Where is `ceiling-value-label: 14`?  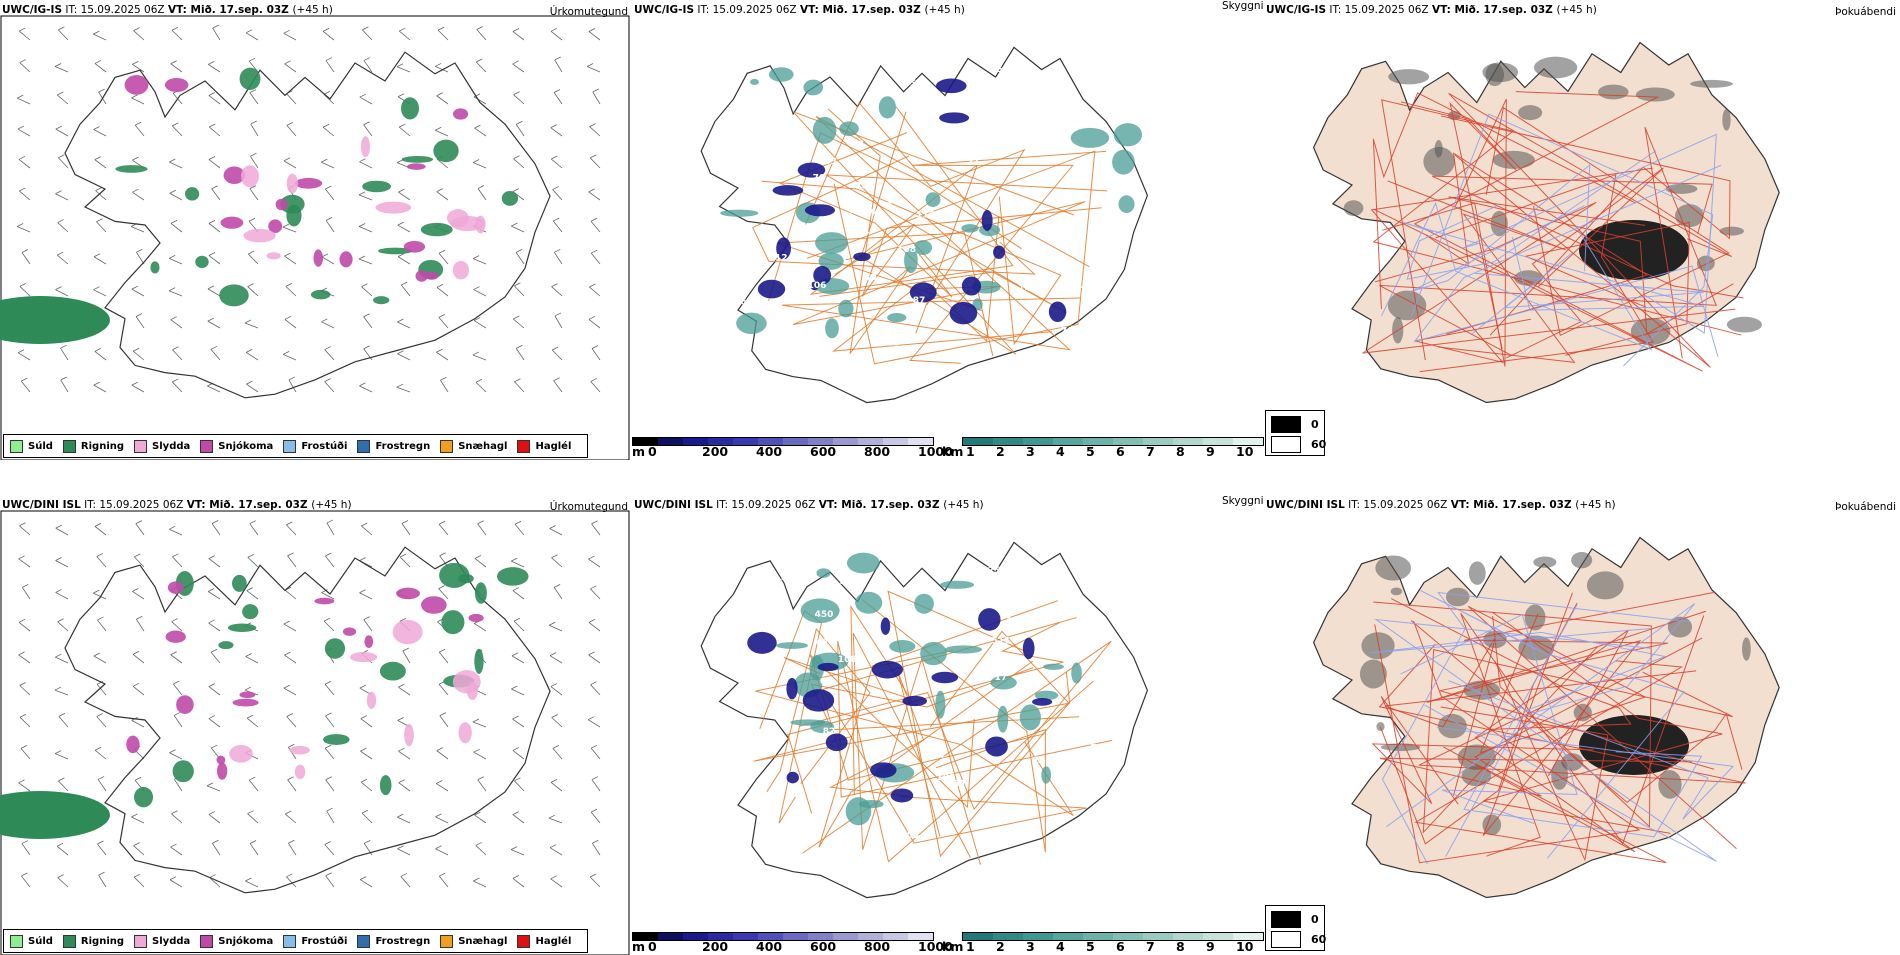 ceiling-value-label: 14 is located at coordinates (924, 814).